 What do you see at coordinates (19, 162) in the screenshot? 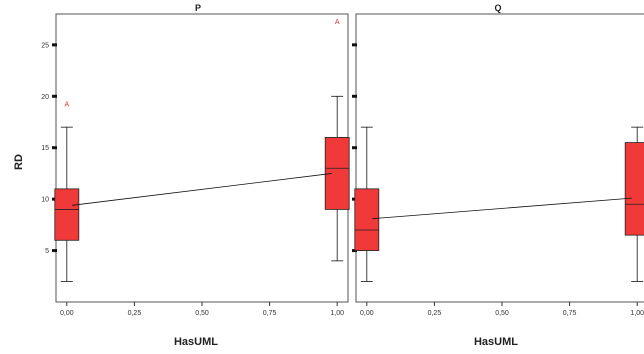
I see `y-axis-label: RD` at bounding box center [19, 162].